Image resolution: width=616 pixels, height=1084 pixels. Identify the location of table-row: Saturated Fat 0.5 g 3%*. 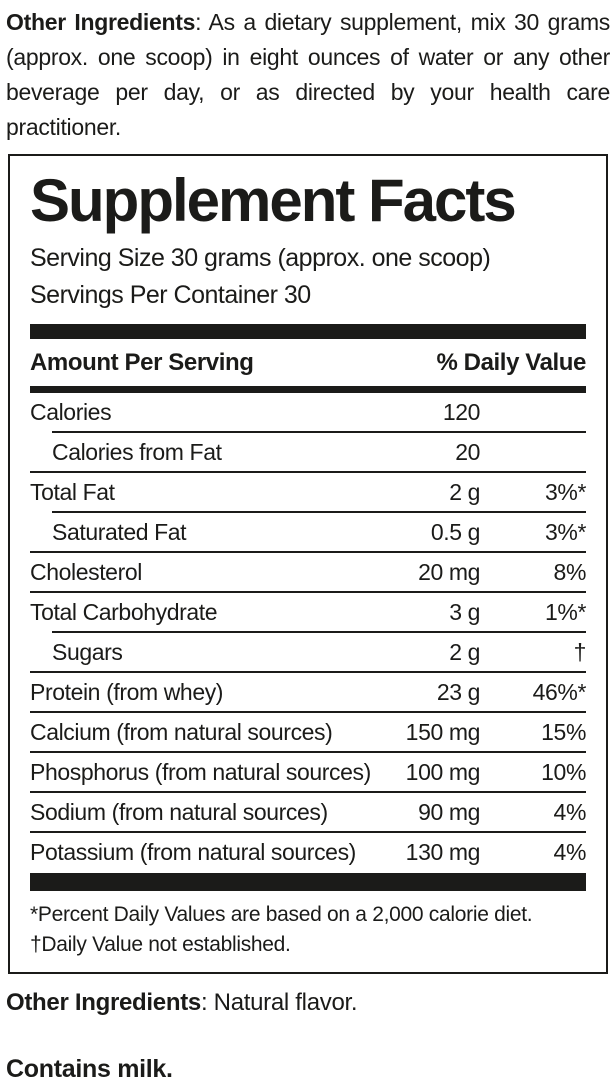
(308, 532).